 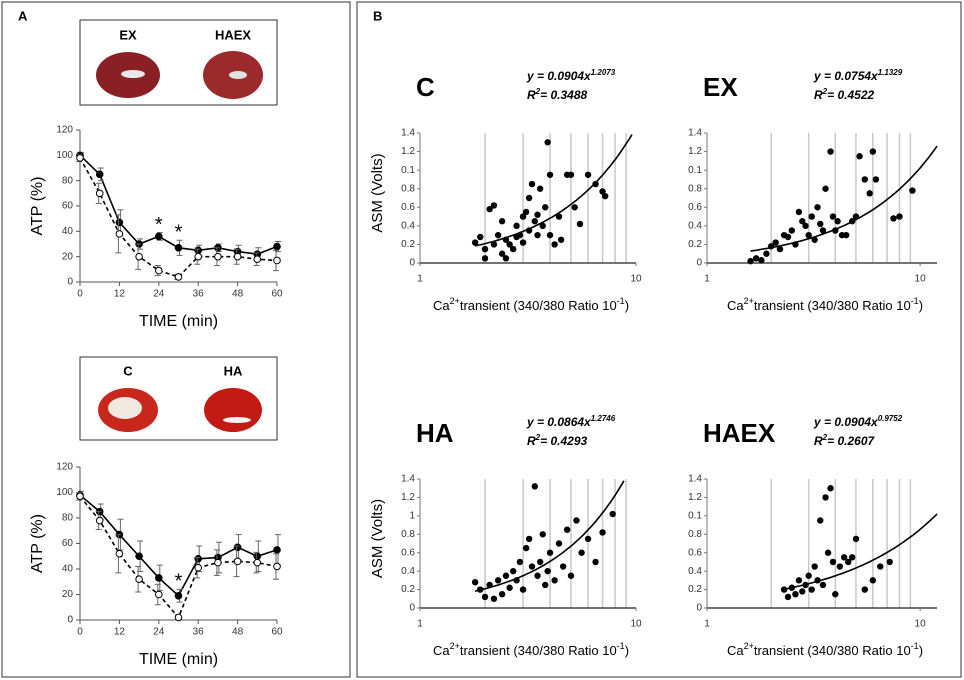 I want to click on x-tick-label: 60, so click(x=277, y=294).